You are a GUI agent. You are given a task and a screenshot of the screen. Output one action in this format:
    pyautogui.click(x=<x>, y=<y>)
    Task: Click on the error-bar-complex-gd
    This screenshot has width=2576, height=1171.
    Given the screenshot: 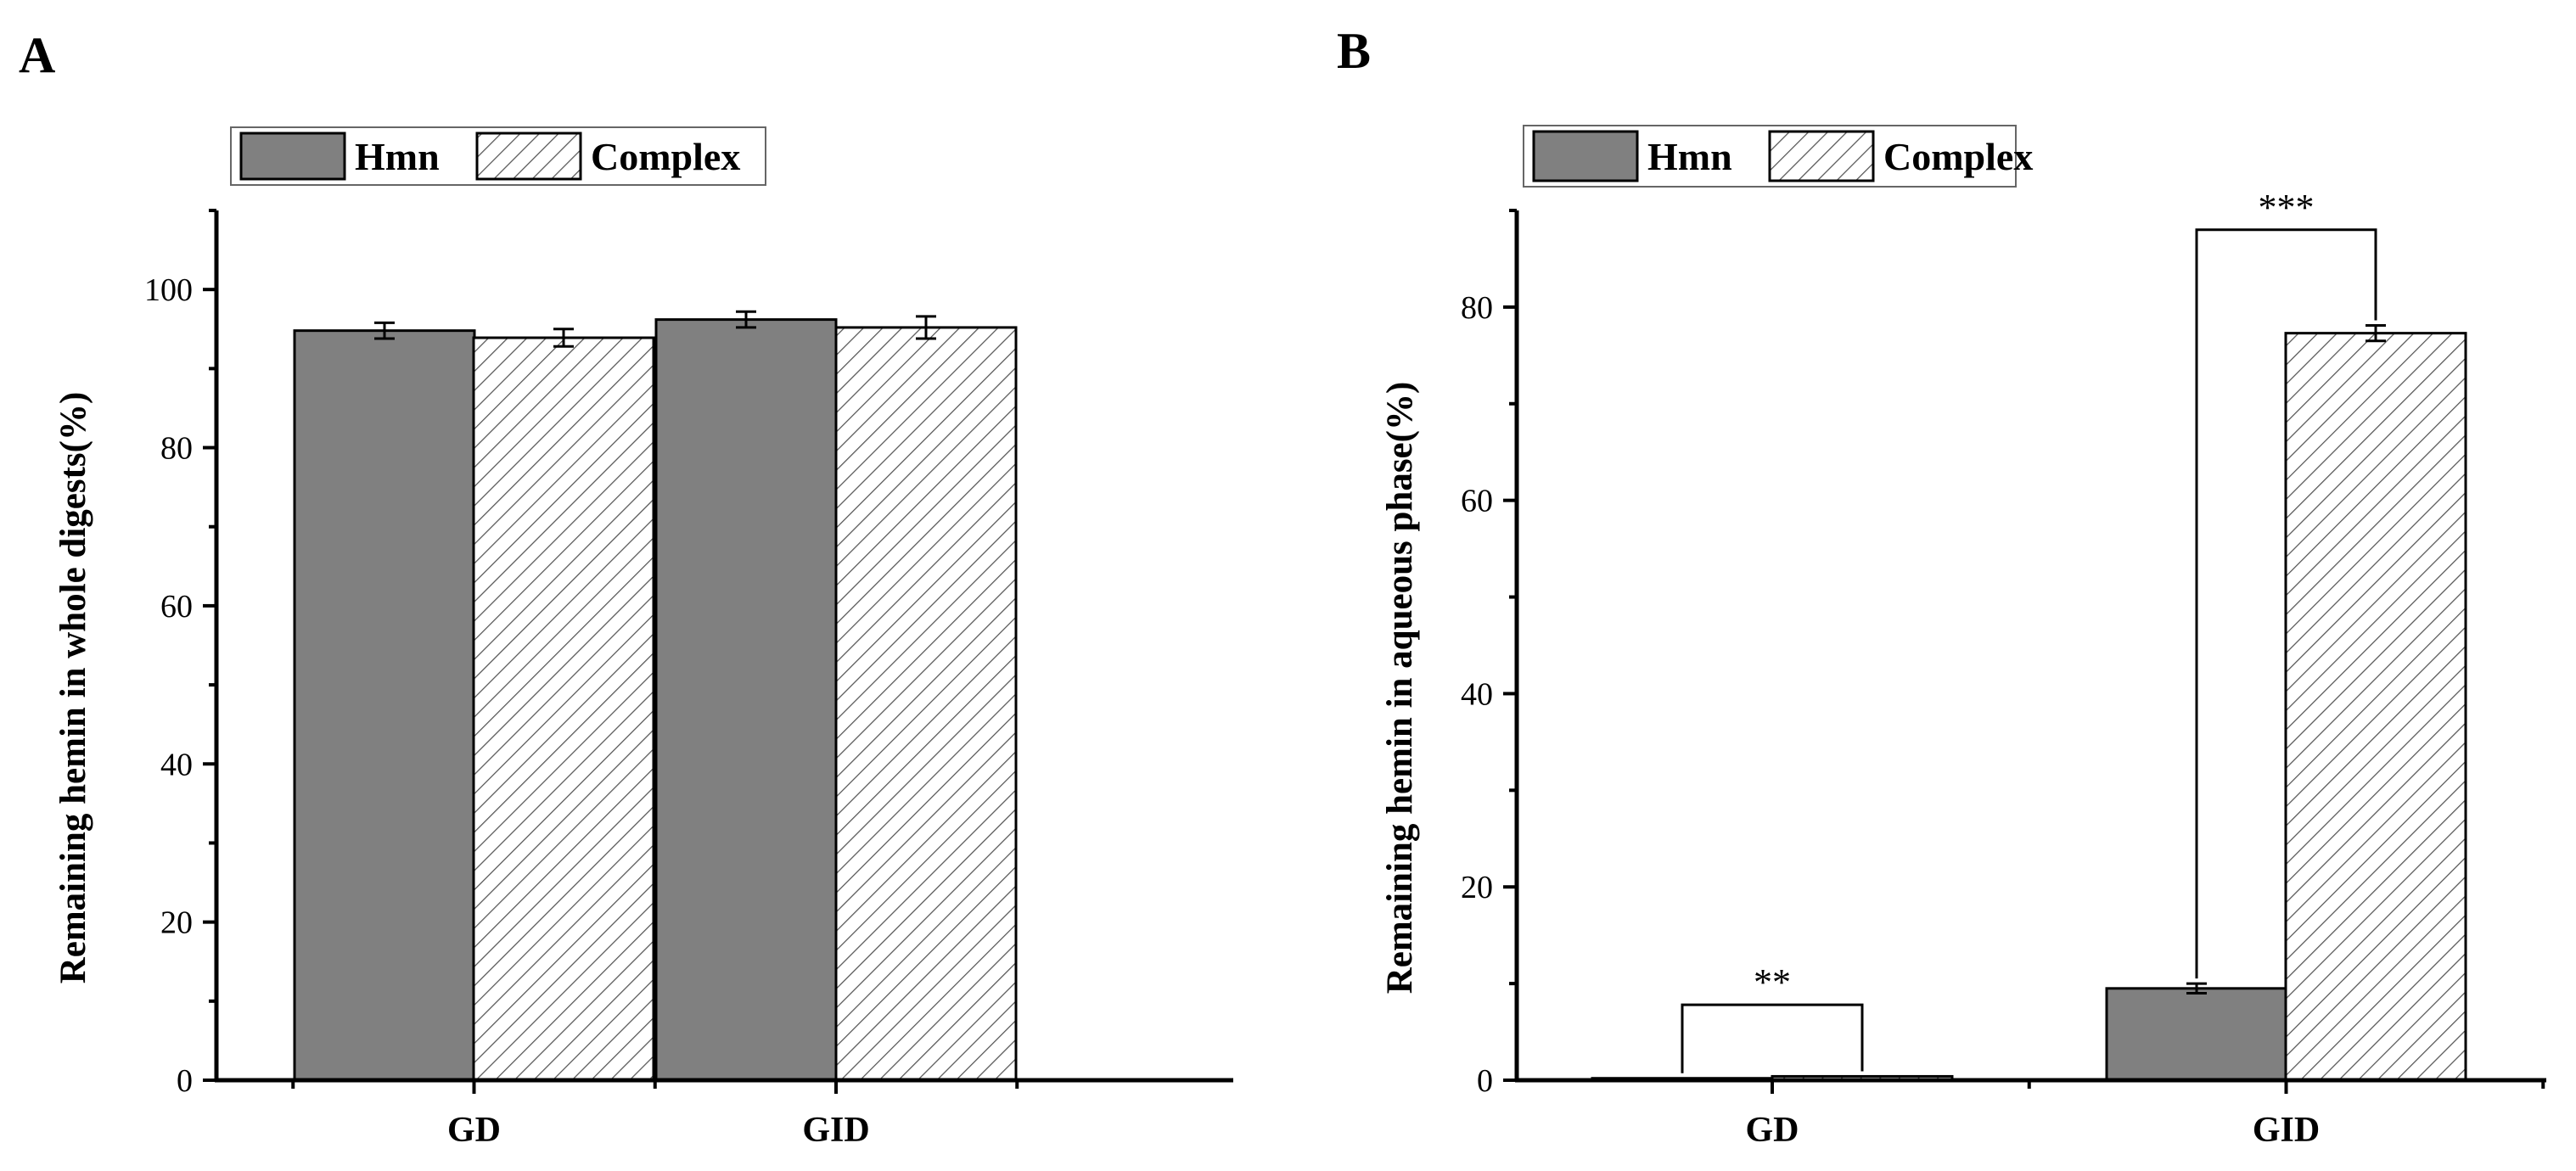 What is the action you would take?
    pyautogui.click(x=563, y=338)
    